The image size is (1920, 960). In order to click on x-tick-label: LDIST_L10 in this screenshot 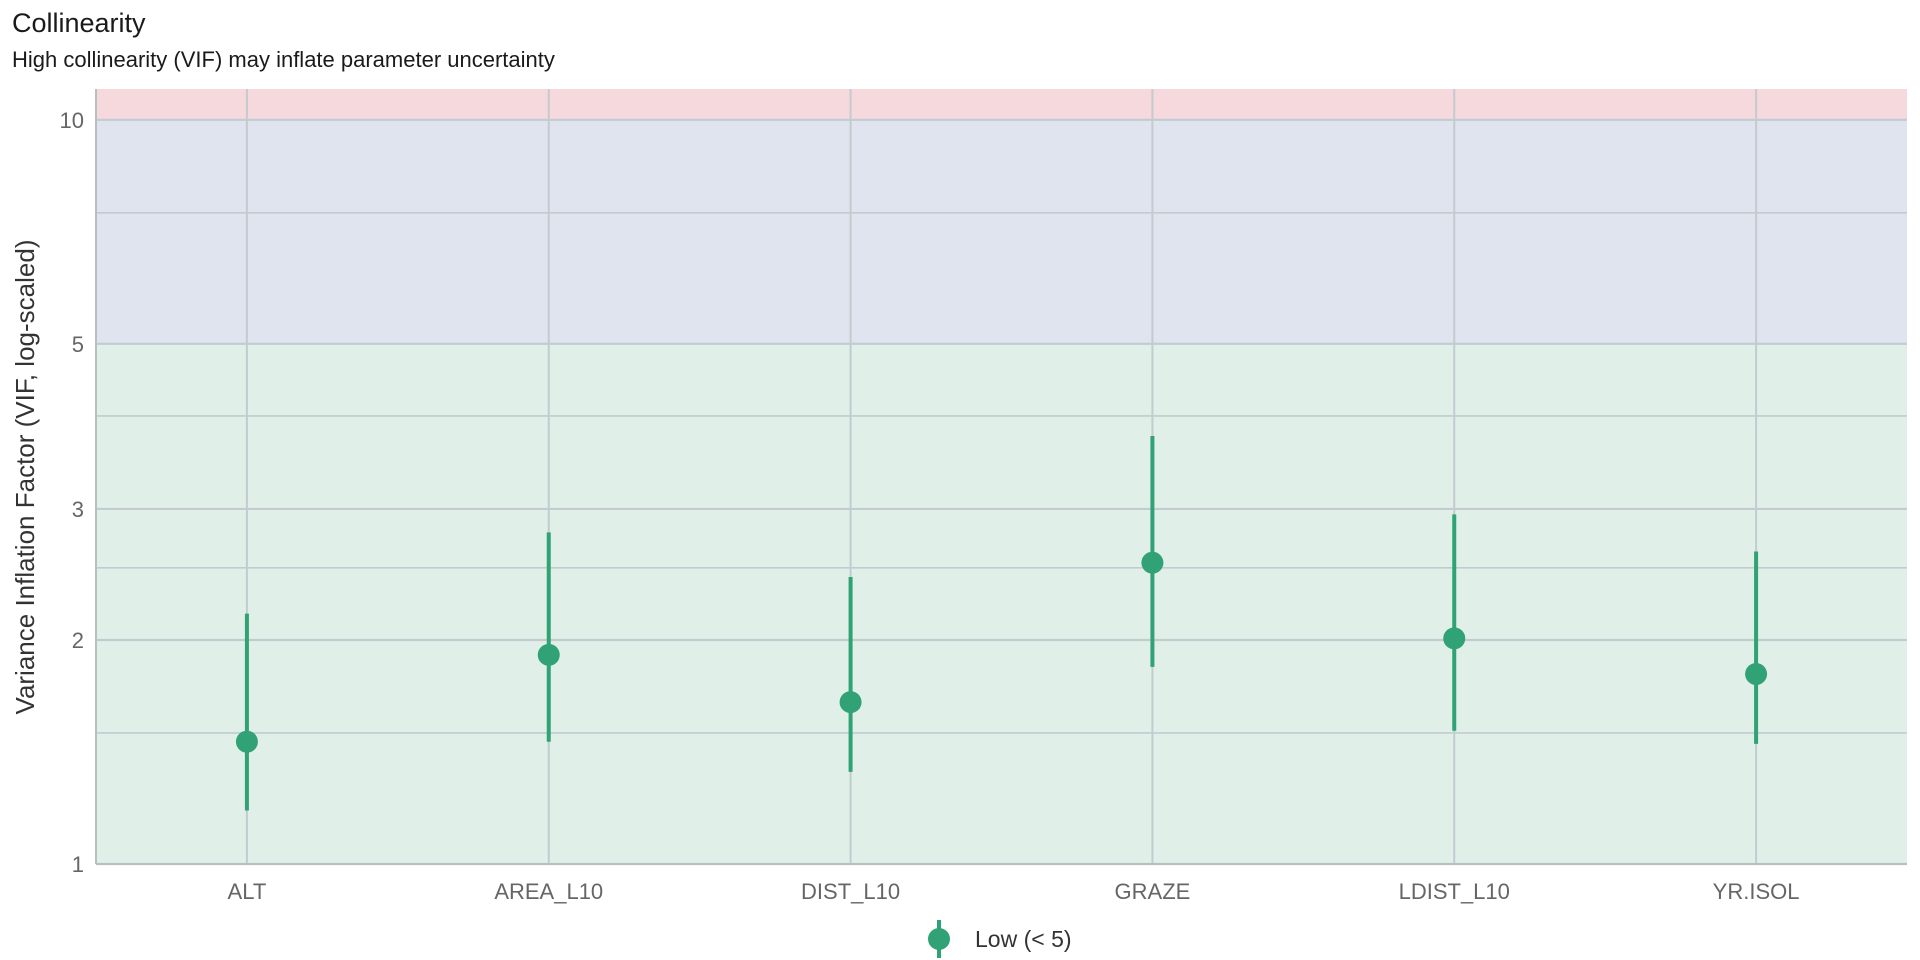, I will do `click(1454, 891)`.